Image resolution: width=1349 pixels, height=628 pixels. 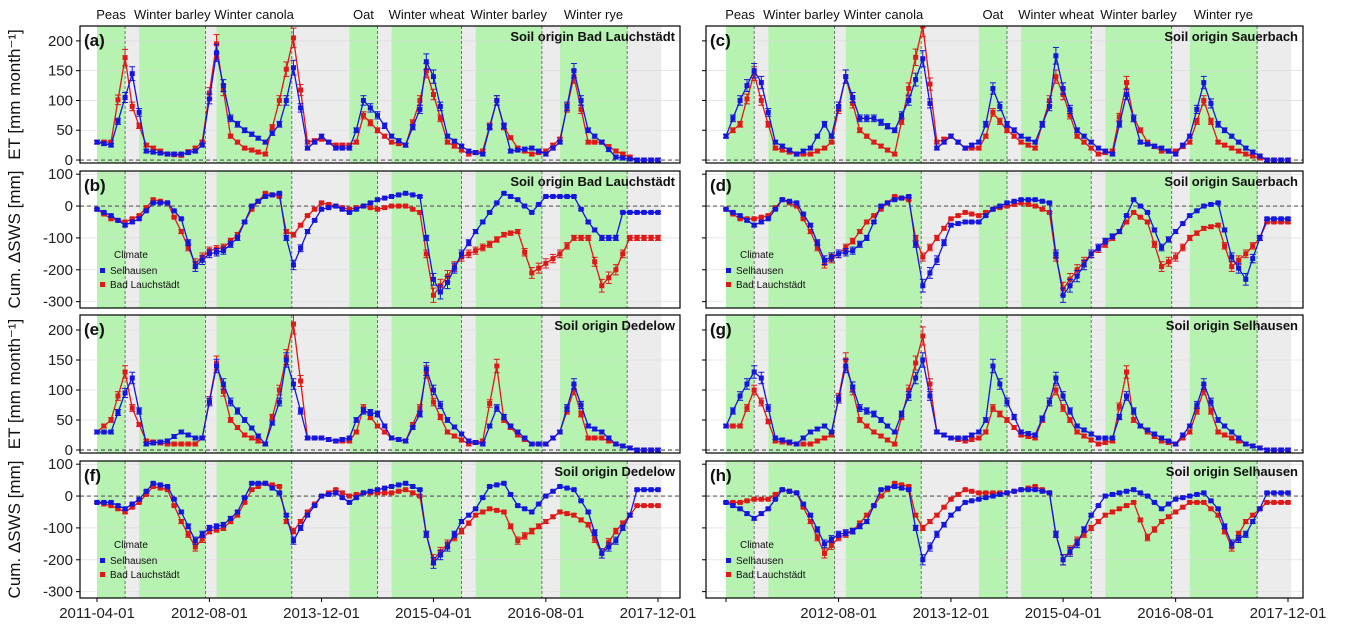 I want to click on y-tick-label: 0, so click(x=69, y=206).